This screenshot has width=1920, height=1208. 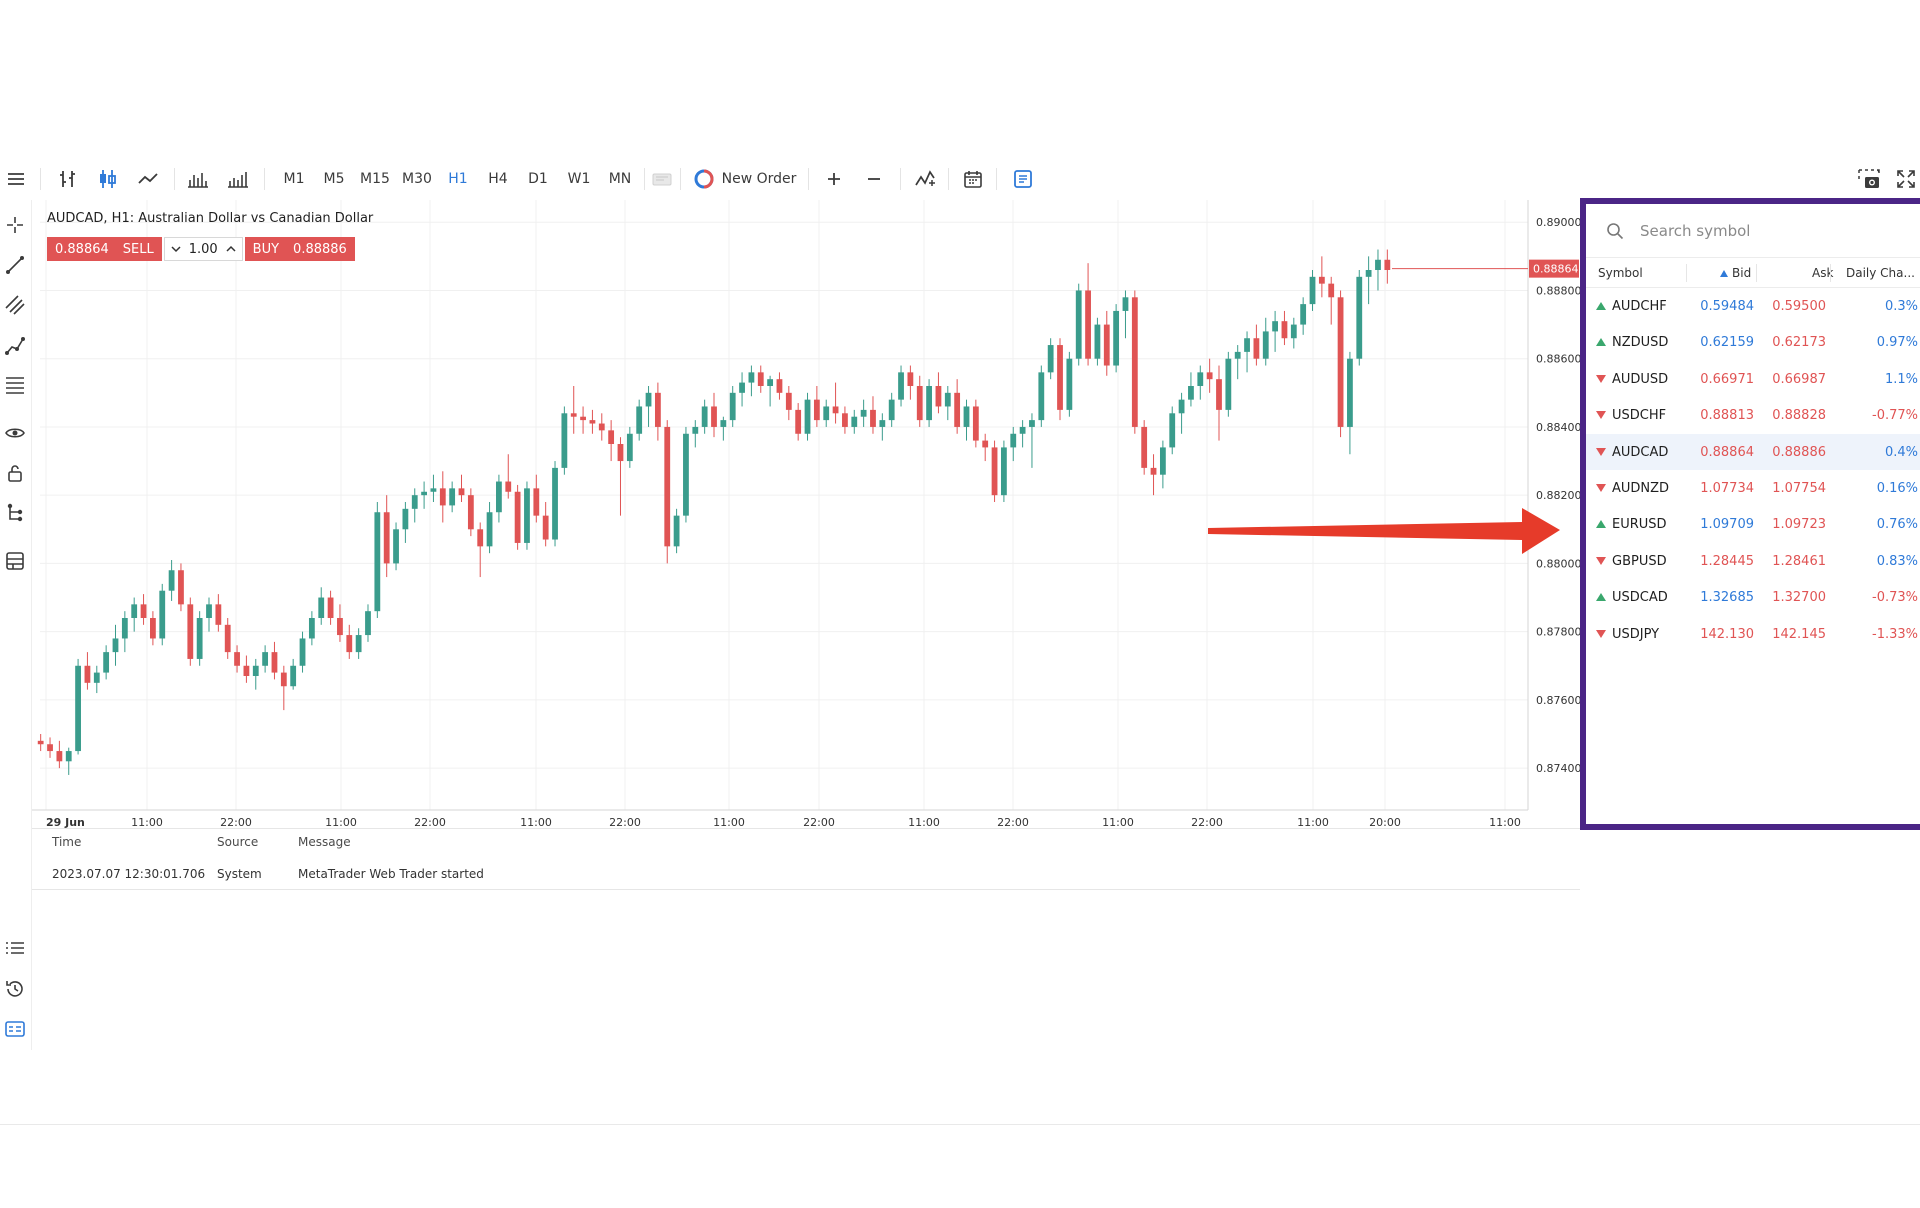 I want to click on object-tree-icon, so click(x=15, y=513).